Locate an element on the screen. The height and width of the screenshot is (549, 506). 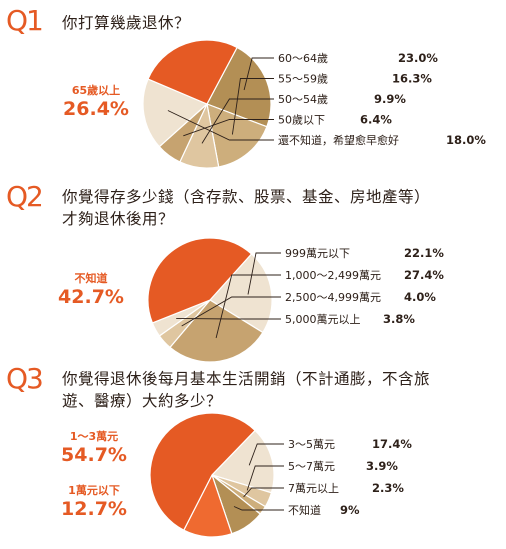
pie3-value-3: 2.3% is located at coordinates (388, 488).